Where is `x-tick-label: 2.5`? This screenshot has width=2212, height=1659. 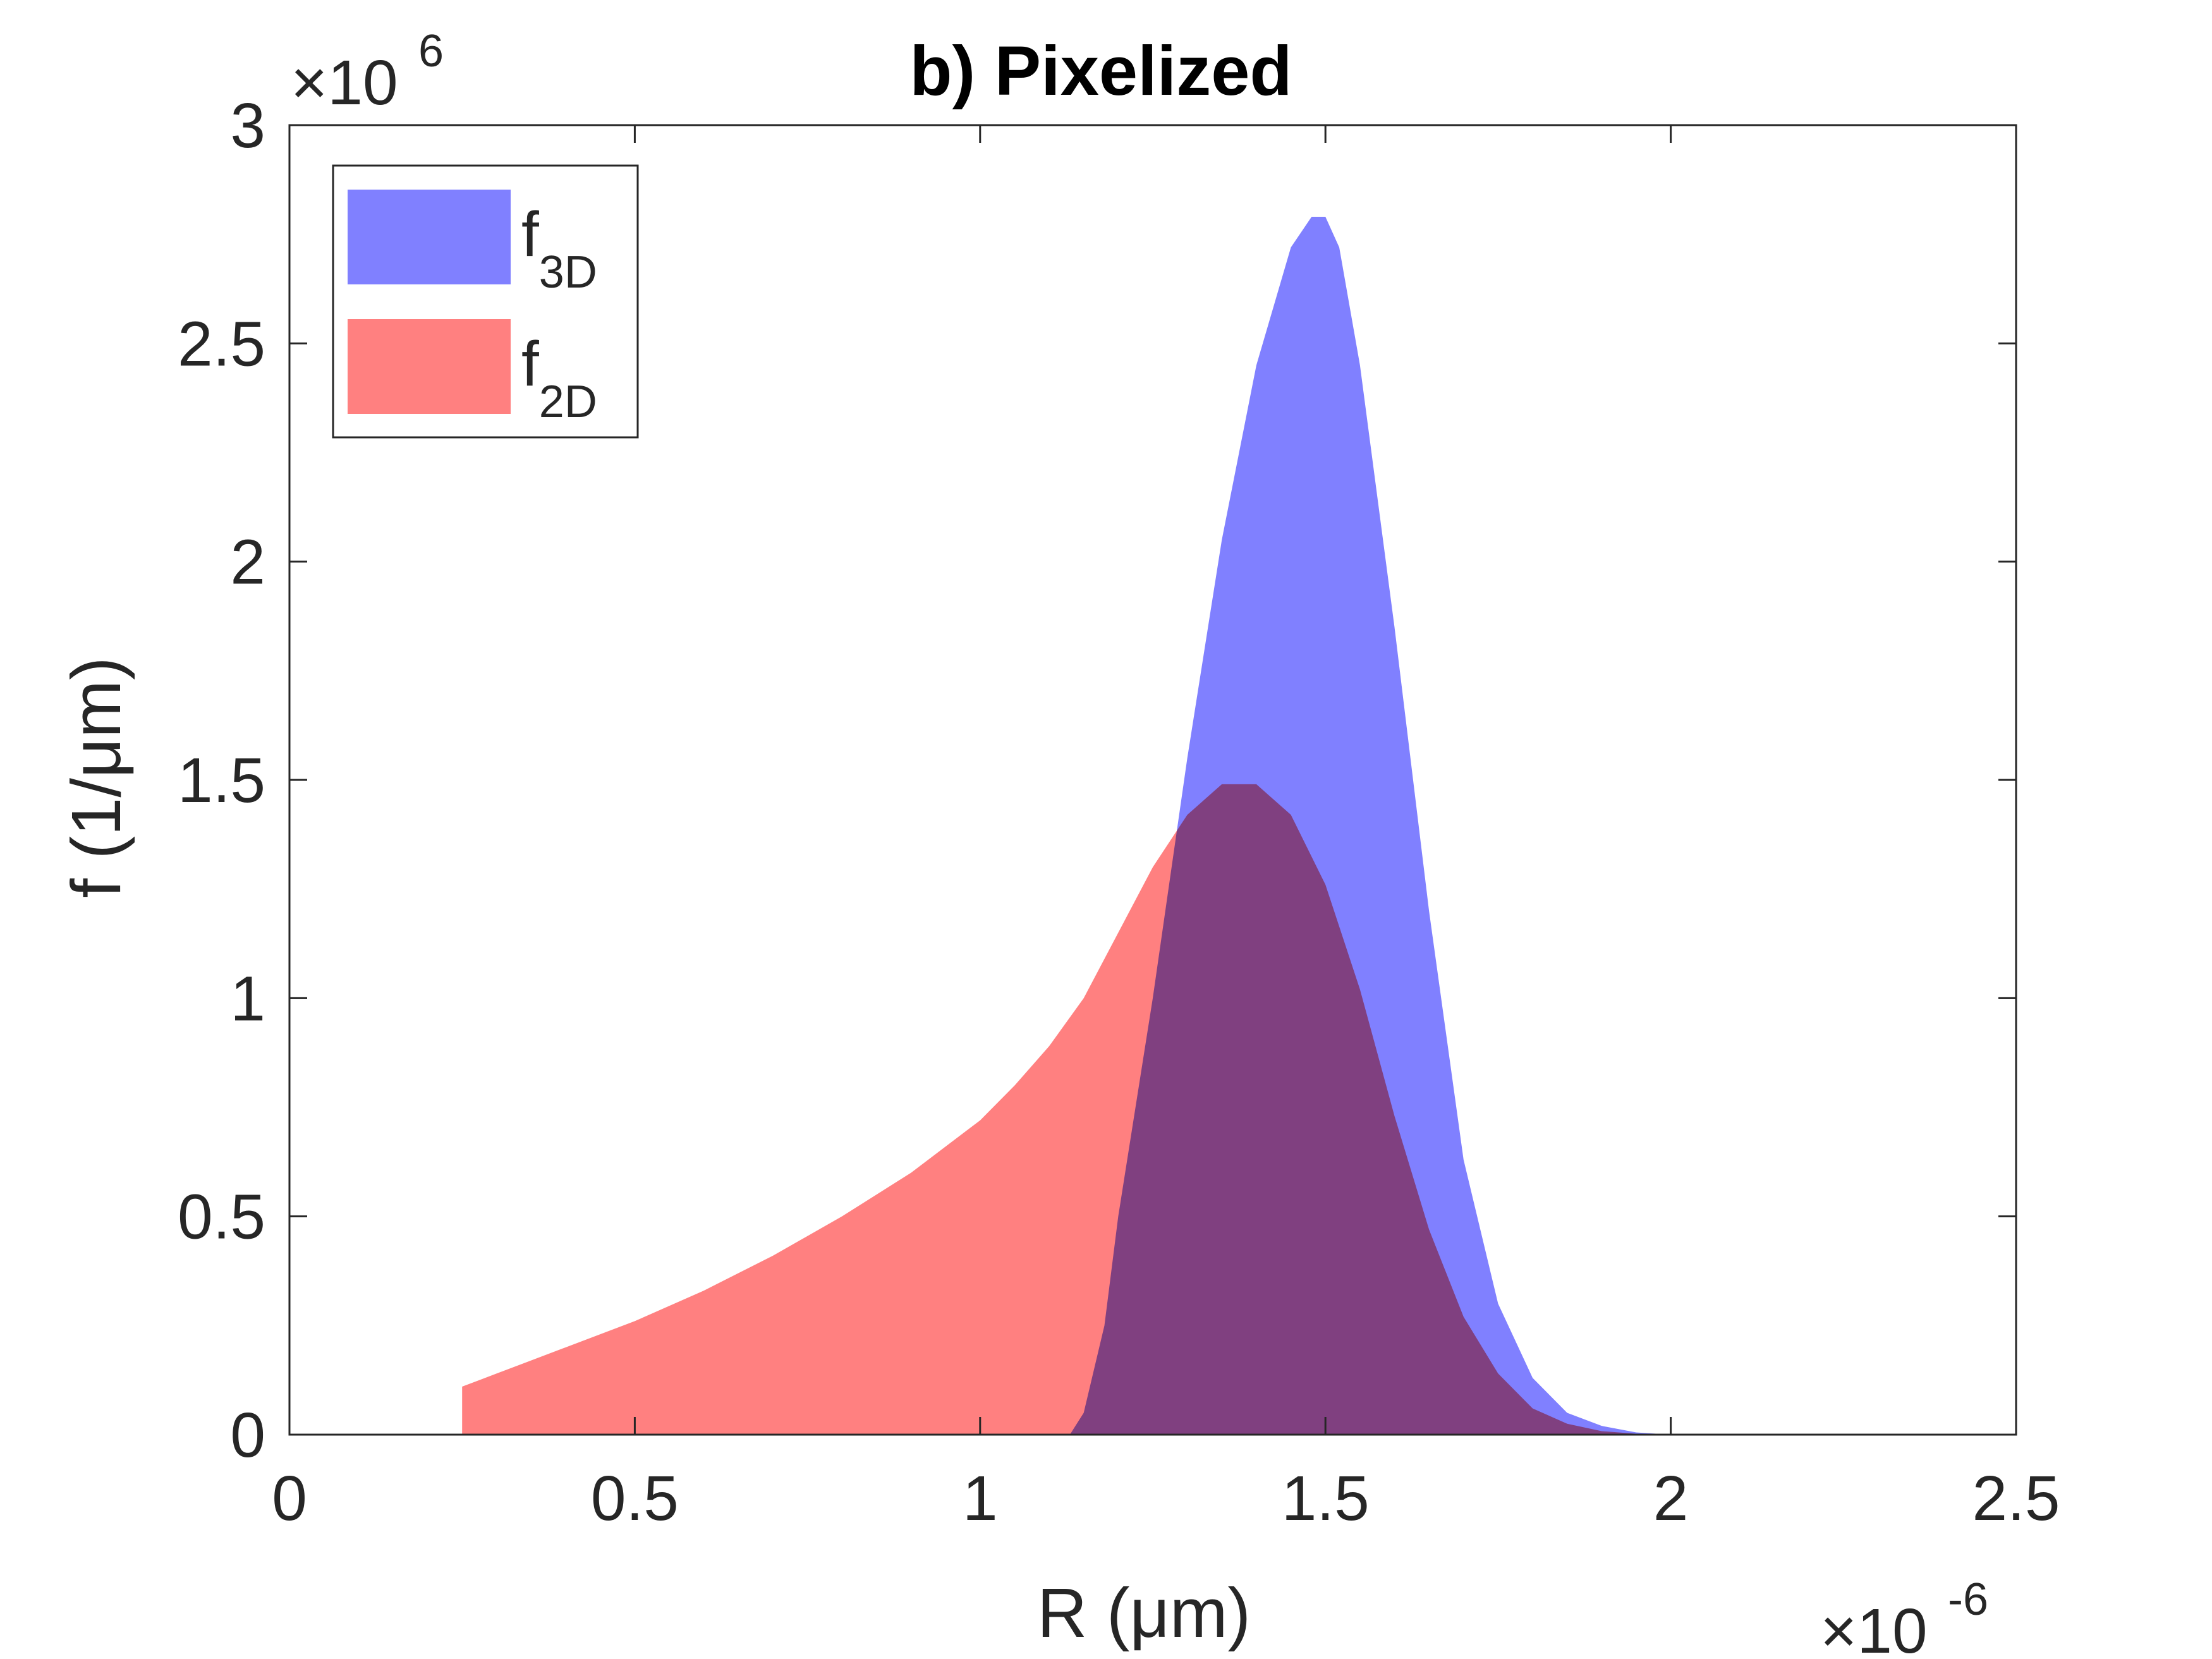 x-tick-label: 2.5 is located at coordinates (2016, 1498).